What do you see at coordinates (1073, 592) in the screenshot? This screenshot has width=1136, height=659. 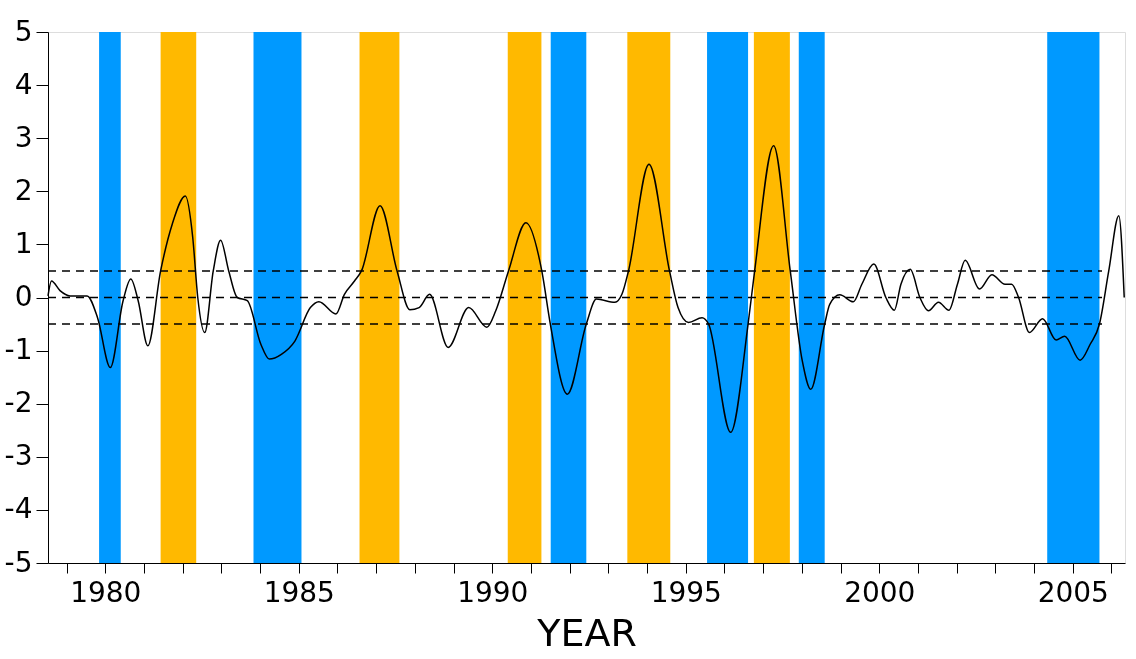 I see `x-tick-label: 2005` at bounding box center [1073, 592].